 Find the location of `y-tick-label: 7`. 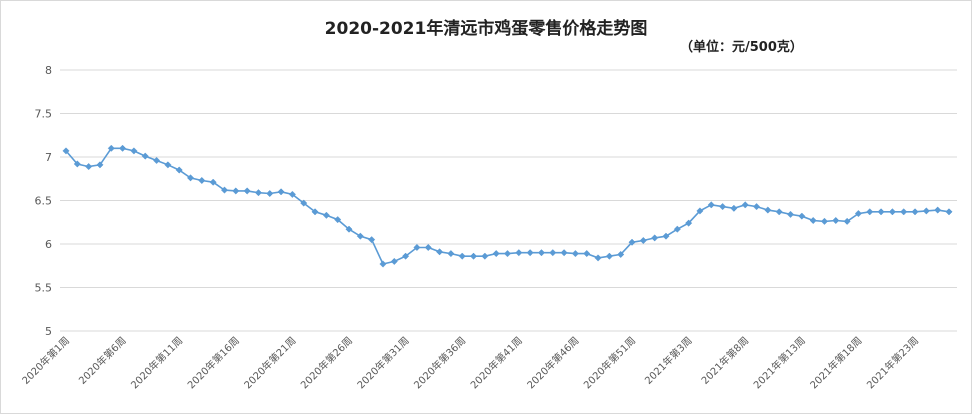

y-tick-label: 7 is located at coordinates (48, 157).